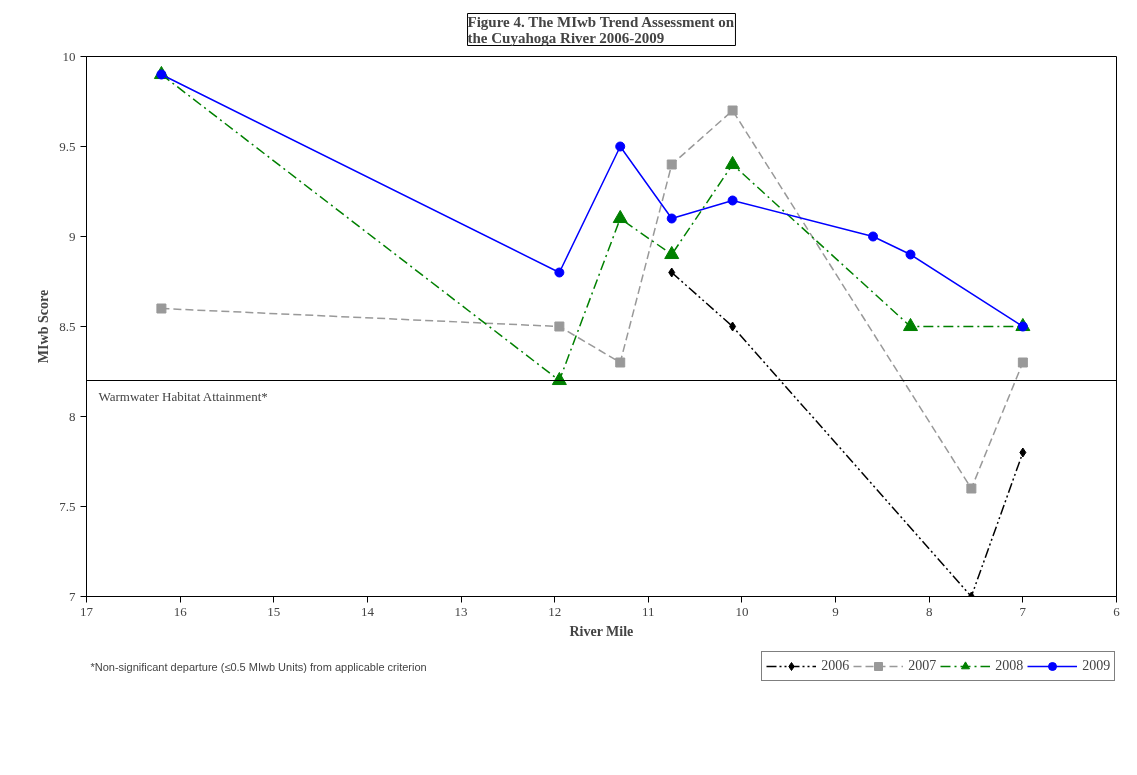 Image resolution: width=1137 pixels, height=775 pixels. Describe the element at coordinates (180, 611) in the screenshot. I see `x-tick-label: 16` at that location.